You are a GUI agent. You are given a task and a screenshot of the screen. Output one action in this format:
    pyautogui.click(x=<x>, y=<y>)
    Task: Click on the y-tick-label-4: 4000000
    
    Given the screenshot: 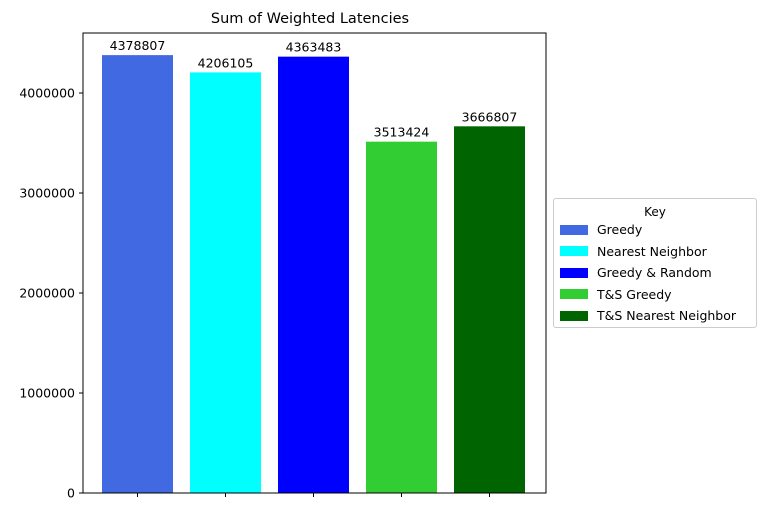 What is the action you would take?
    pyautogui.click(x=47, y=93)
    